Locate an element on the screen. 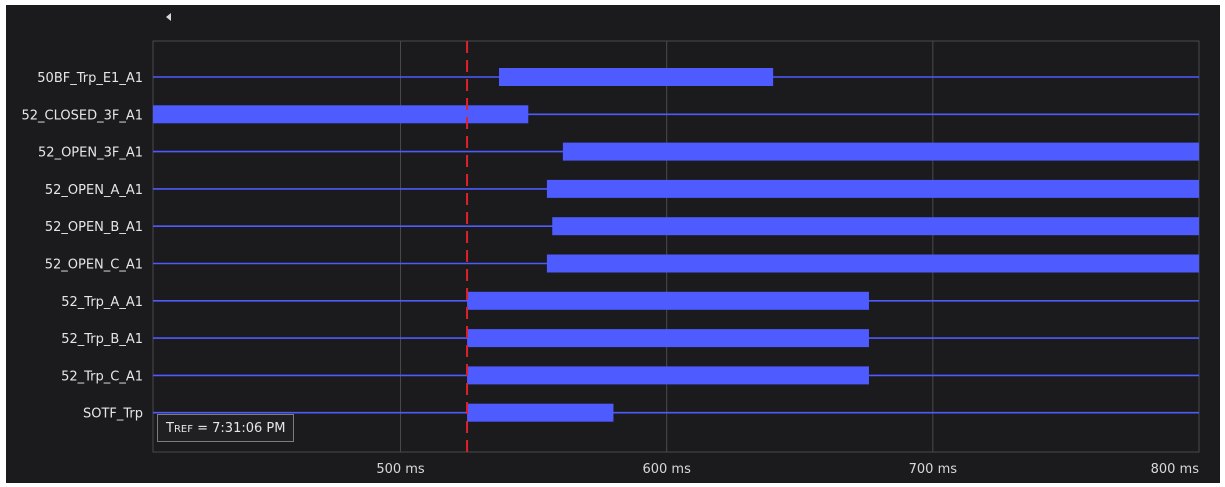  signal-label: 52_OPEN_C_A1 is located at coordinates (94, 265).